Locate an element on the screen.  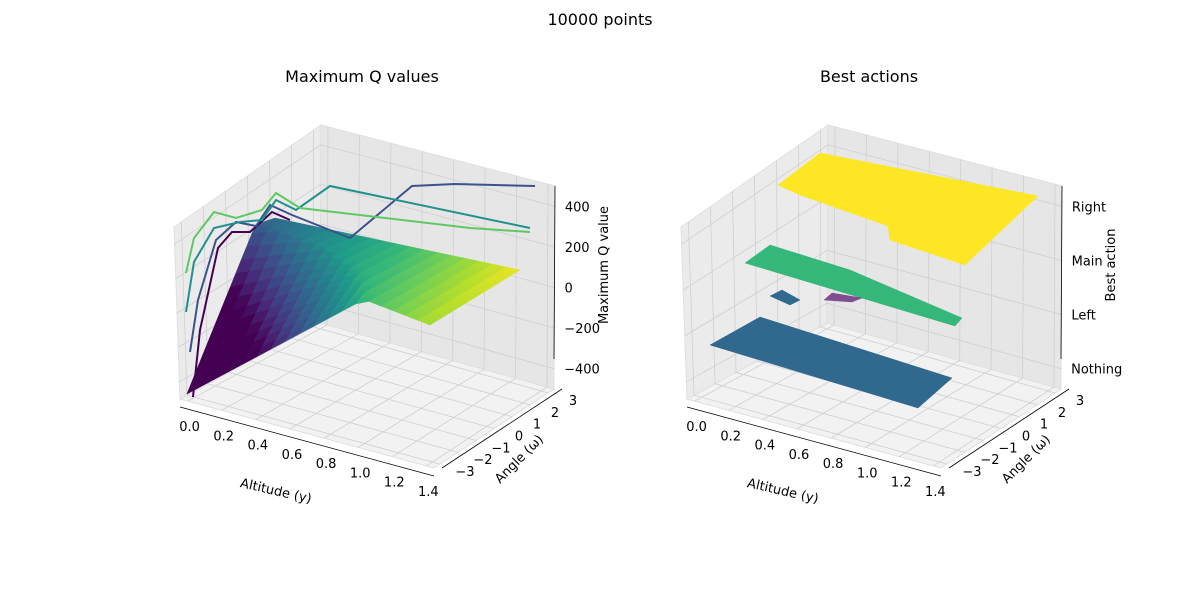
right-region is located at coordinates (908, 209).